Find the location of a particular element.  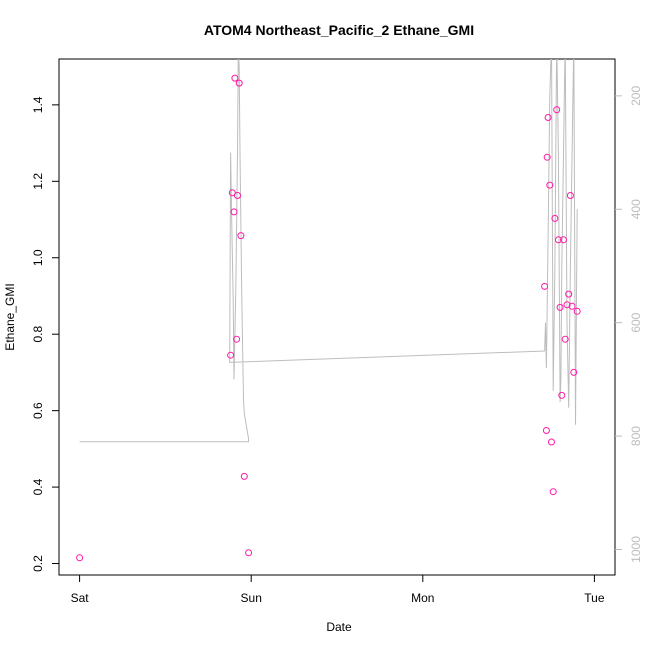

y-right-tick-label: 200 is located at coordinates (636, 96).